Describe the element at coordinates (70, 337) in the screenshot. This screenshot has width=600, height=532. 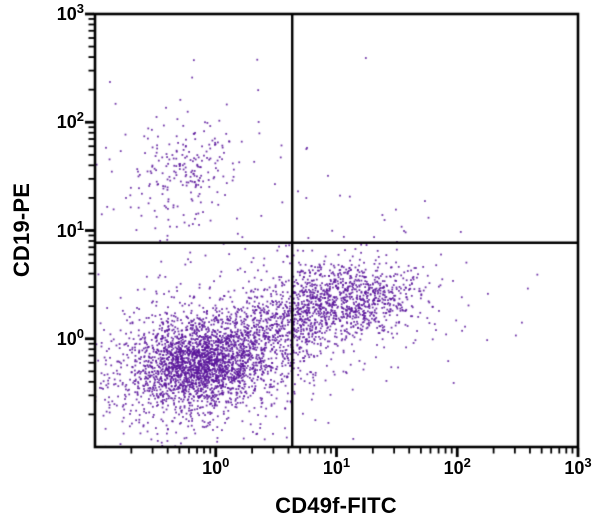
I see `y-tick-label-1e0: 10⁰` at that location.